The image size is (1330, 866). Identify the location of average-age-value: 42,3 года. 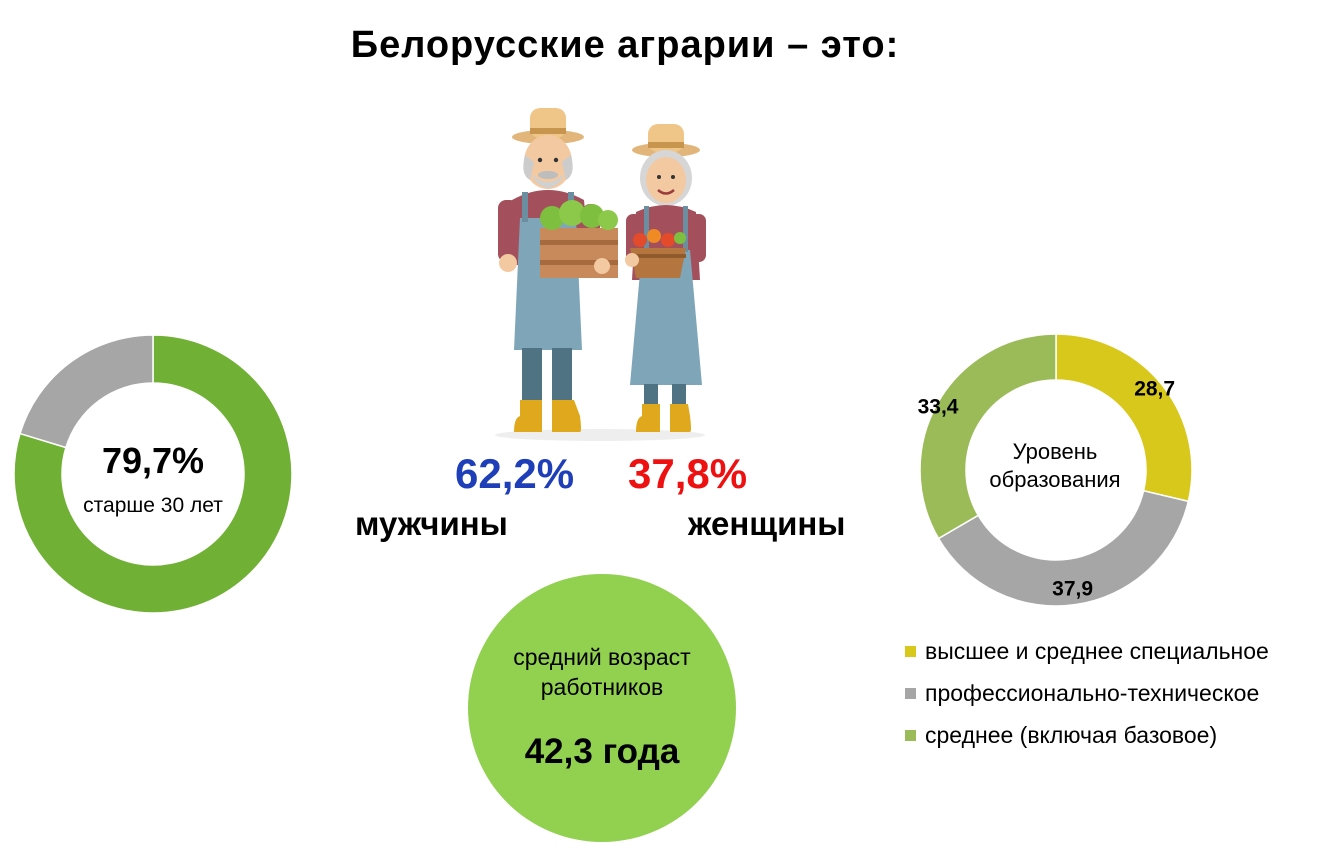
(602, 751).